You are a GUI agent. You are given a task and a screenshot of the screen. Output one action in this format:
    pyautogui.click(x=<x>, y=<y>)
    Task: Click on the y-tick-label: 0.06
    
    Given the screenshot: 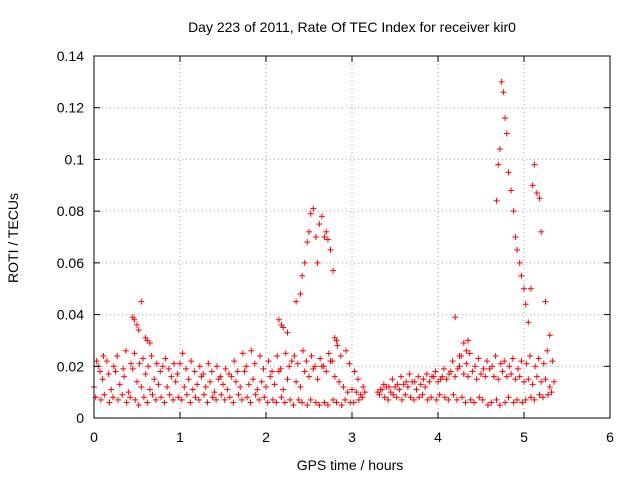 What is the action you would take?
    pyautogui.click(x=70, y=263)
    